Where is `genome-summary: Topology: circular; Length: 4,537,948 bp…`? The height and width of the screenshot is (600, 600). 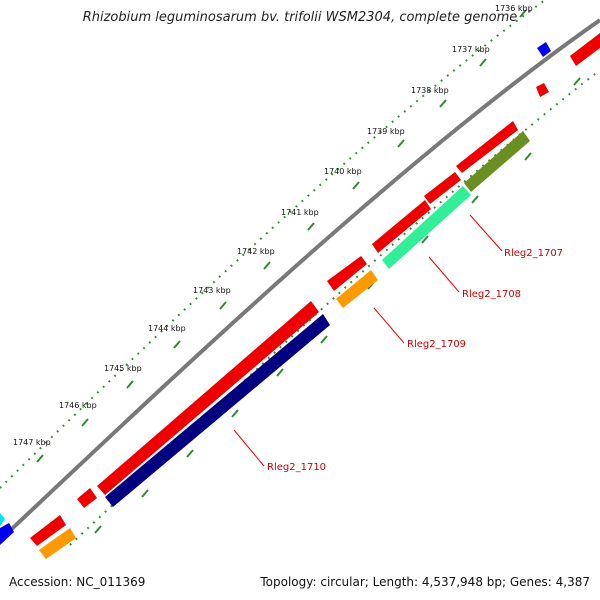 genome-summary: Topology: circular; Length: 4,537,948 bp… is located at coordinates (425, 582).